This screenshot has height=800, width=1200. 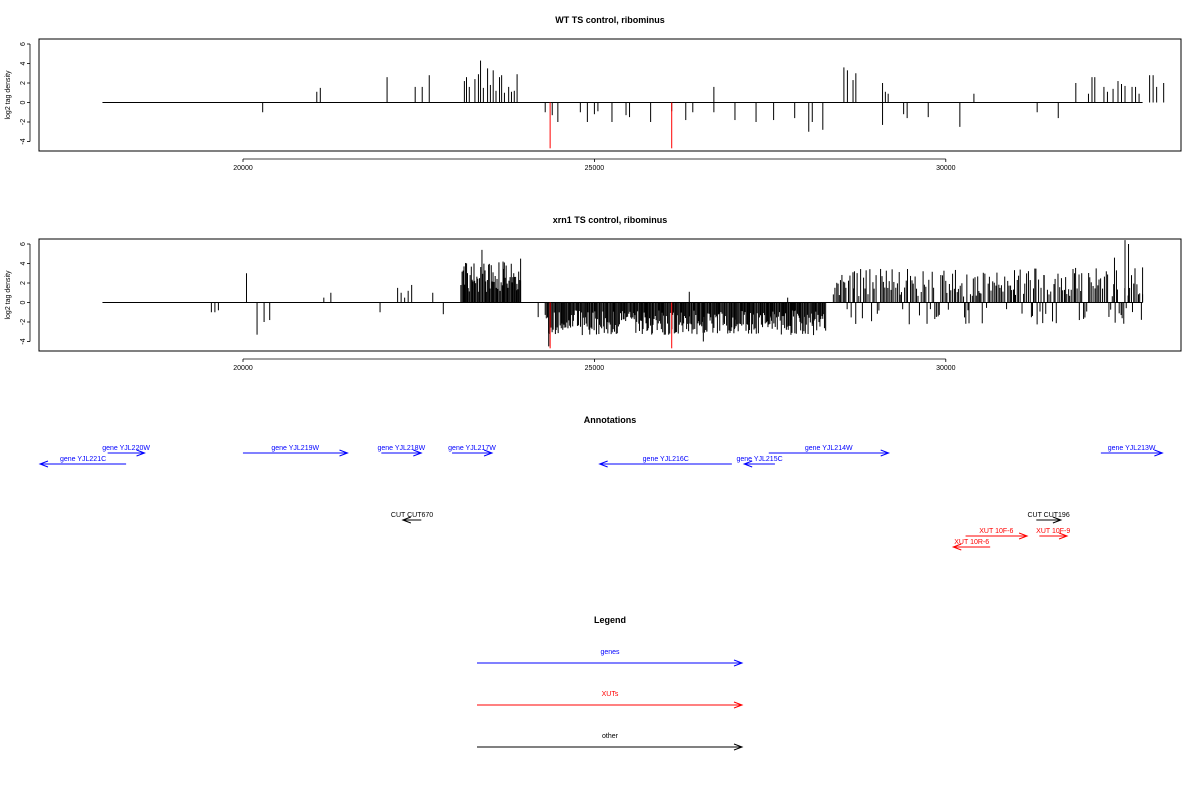 I want to click on cut-arrow: CUT CUT670, so click(x=412, y=518).